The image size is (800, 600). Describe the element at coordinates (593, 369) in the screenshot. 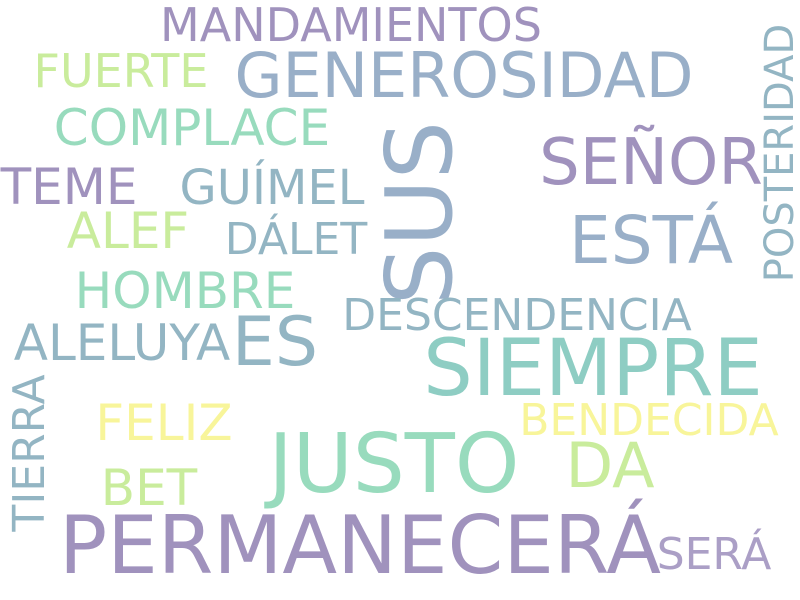

I see `word-siempre: SIEMPRE` at that location.